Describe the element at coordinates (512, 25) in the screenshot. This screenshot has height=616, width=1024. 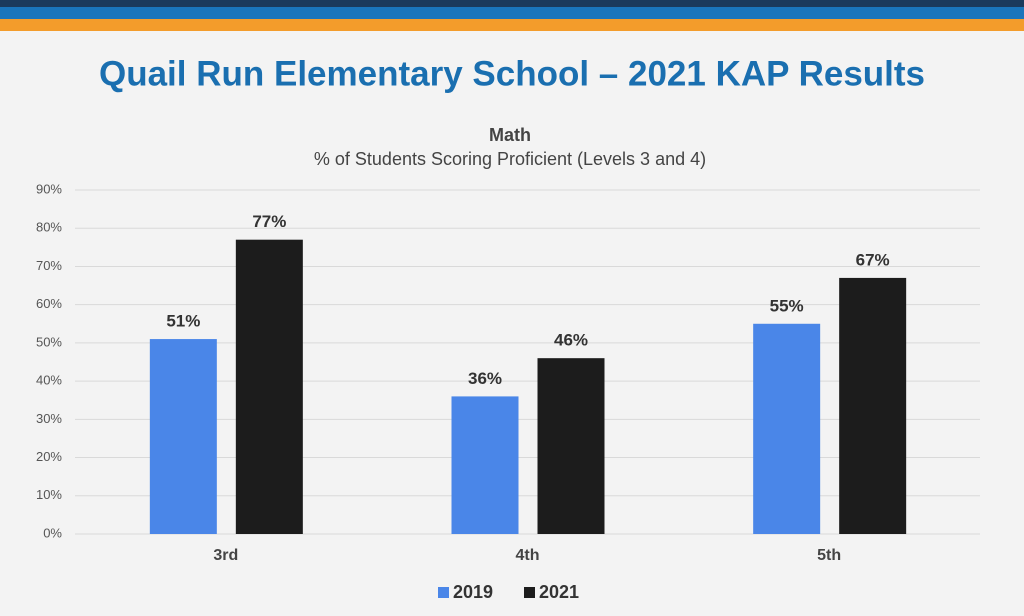
I see `header-bar-orange` at that location.